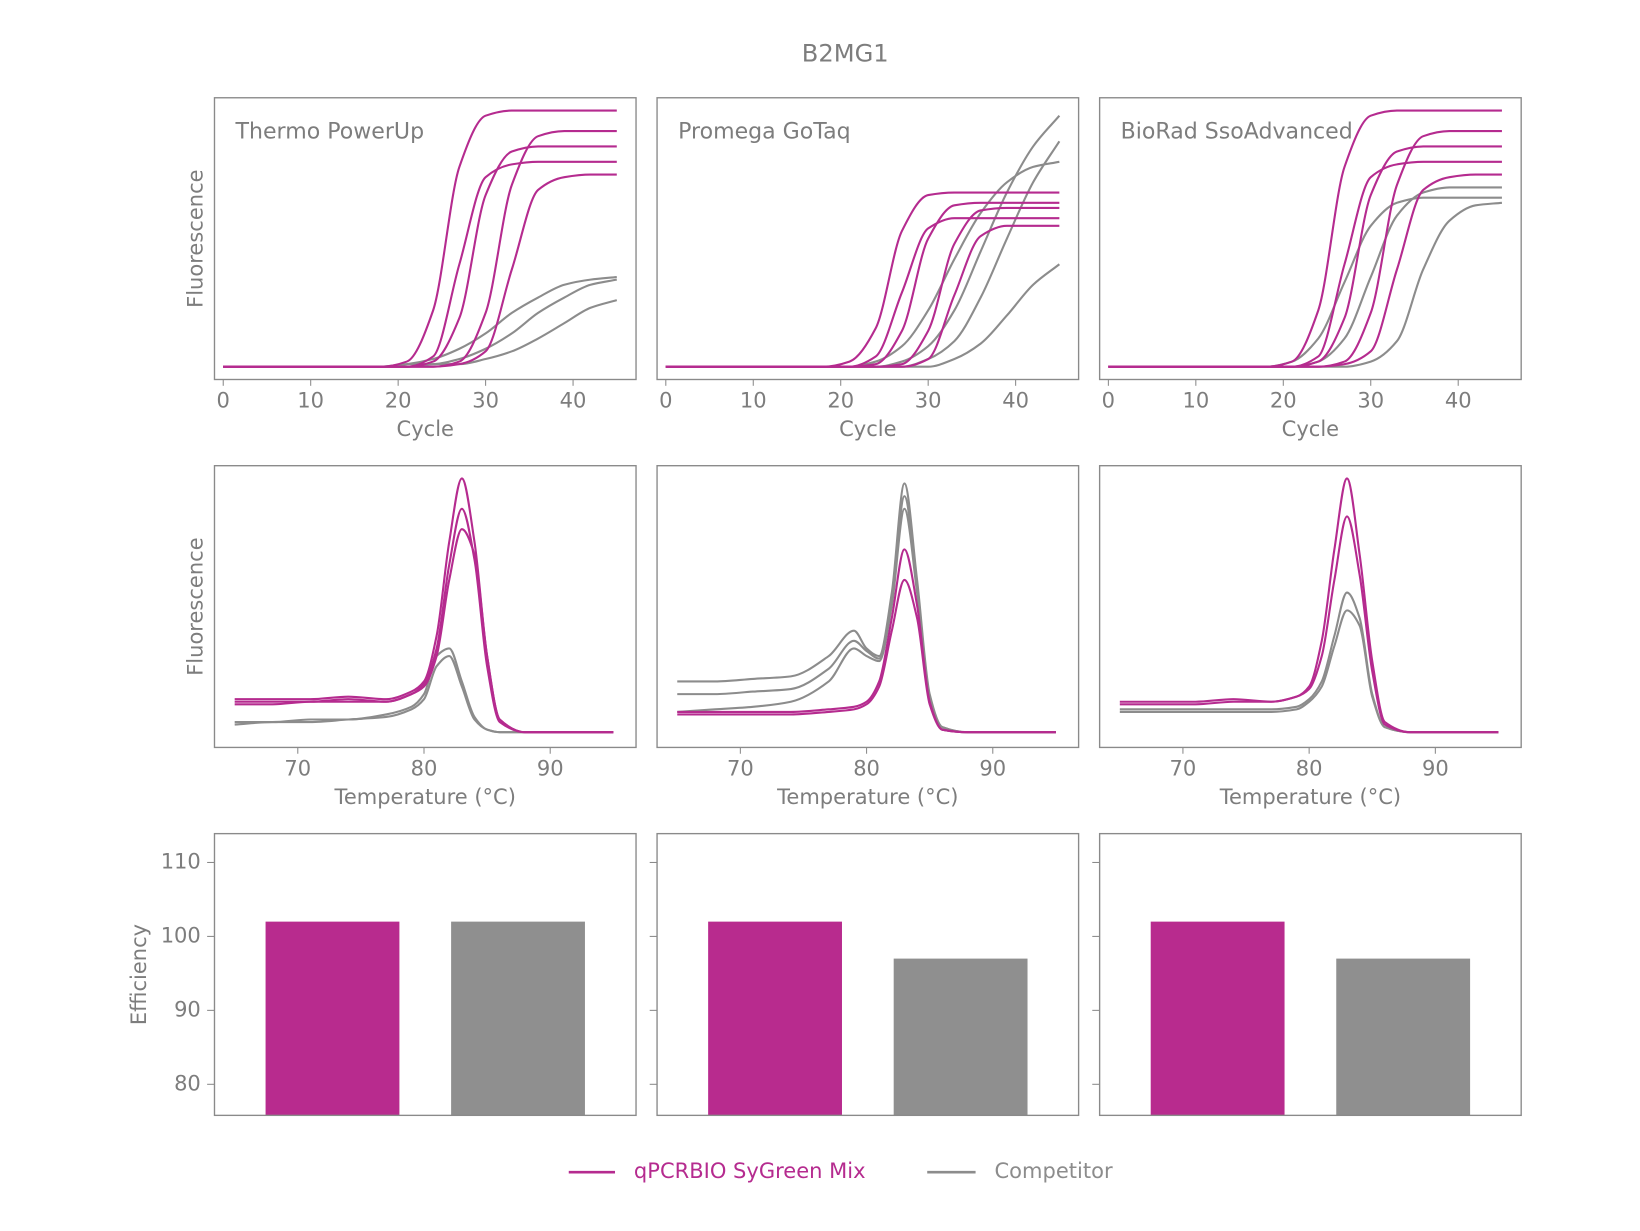 This screenshot has height=1231, width=1640. What do you see at coordinates (1054, 1170) in the screenshot?
I see `legend-label: Competitor` at bounding box center [1054, 1170].